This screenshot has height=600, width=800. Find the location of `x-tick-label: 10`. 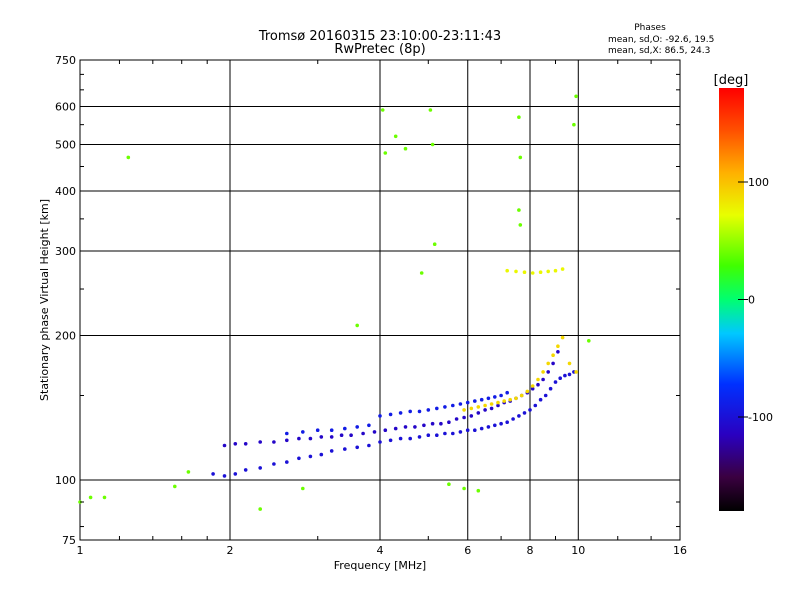

x-tick-label: 10 is located at coordinates (578, 550).